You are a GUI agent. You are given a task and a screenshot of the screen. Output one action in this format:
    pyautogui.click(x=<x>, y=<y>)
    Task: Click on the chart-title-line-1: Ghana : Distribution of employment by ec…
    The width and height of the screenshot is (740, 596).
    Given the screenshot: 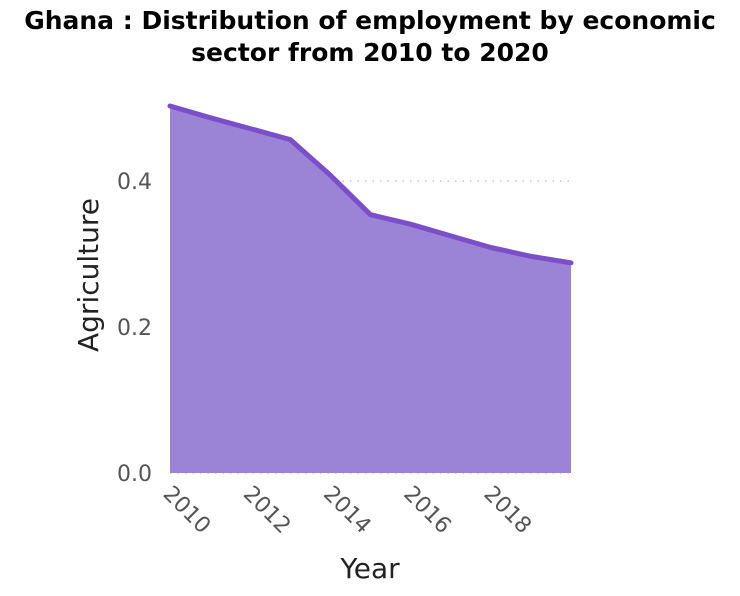 What is the action you would take?
    pyautogui.click(x=370, y=20)
    